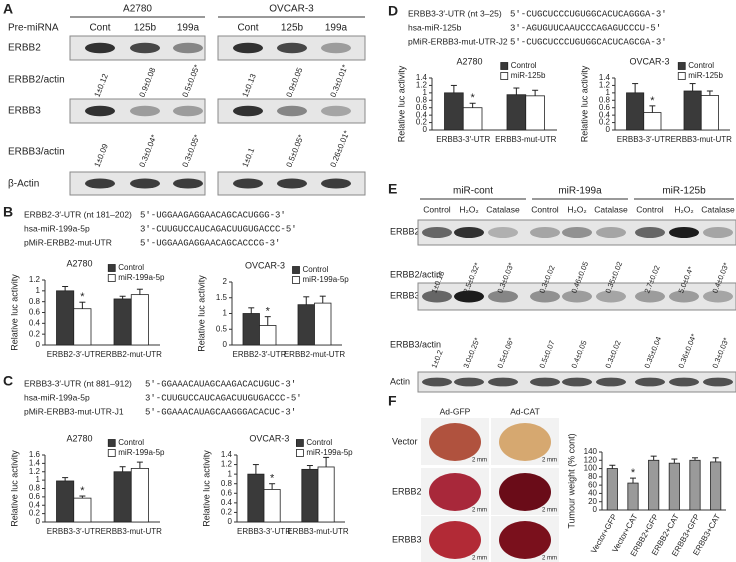 The image size is (736, 562). What do you see at coordinates (78, 214) in the screenshot?
I see `seq-name: ERBB2-3′-UTR (nt 181–202)` at bounding box center [78, 214].